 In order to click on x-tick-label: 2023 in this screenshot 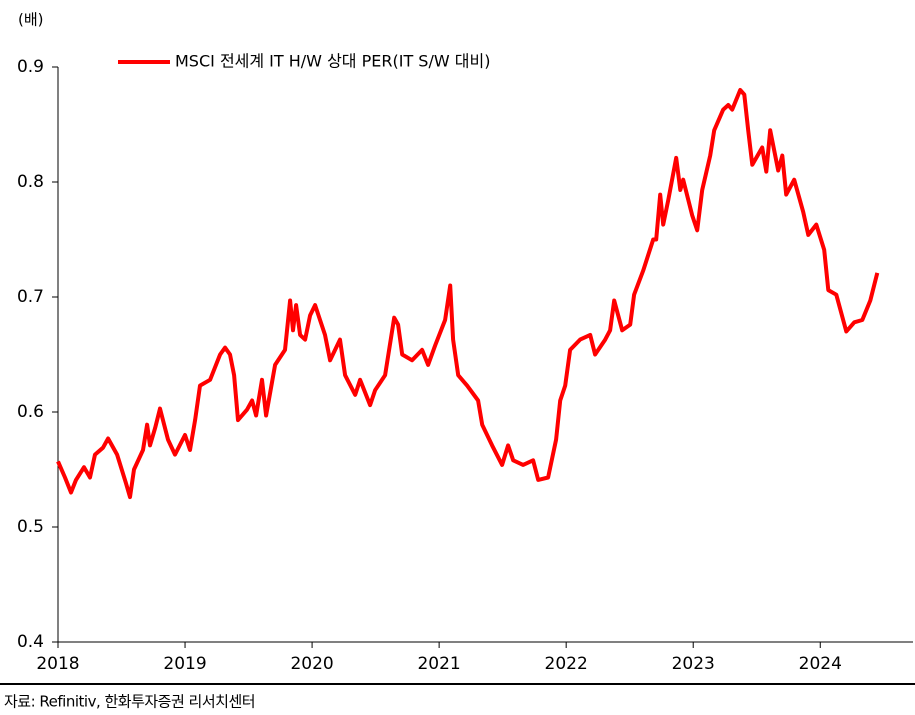, I will do `click(693, 664)`.